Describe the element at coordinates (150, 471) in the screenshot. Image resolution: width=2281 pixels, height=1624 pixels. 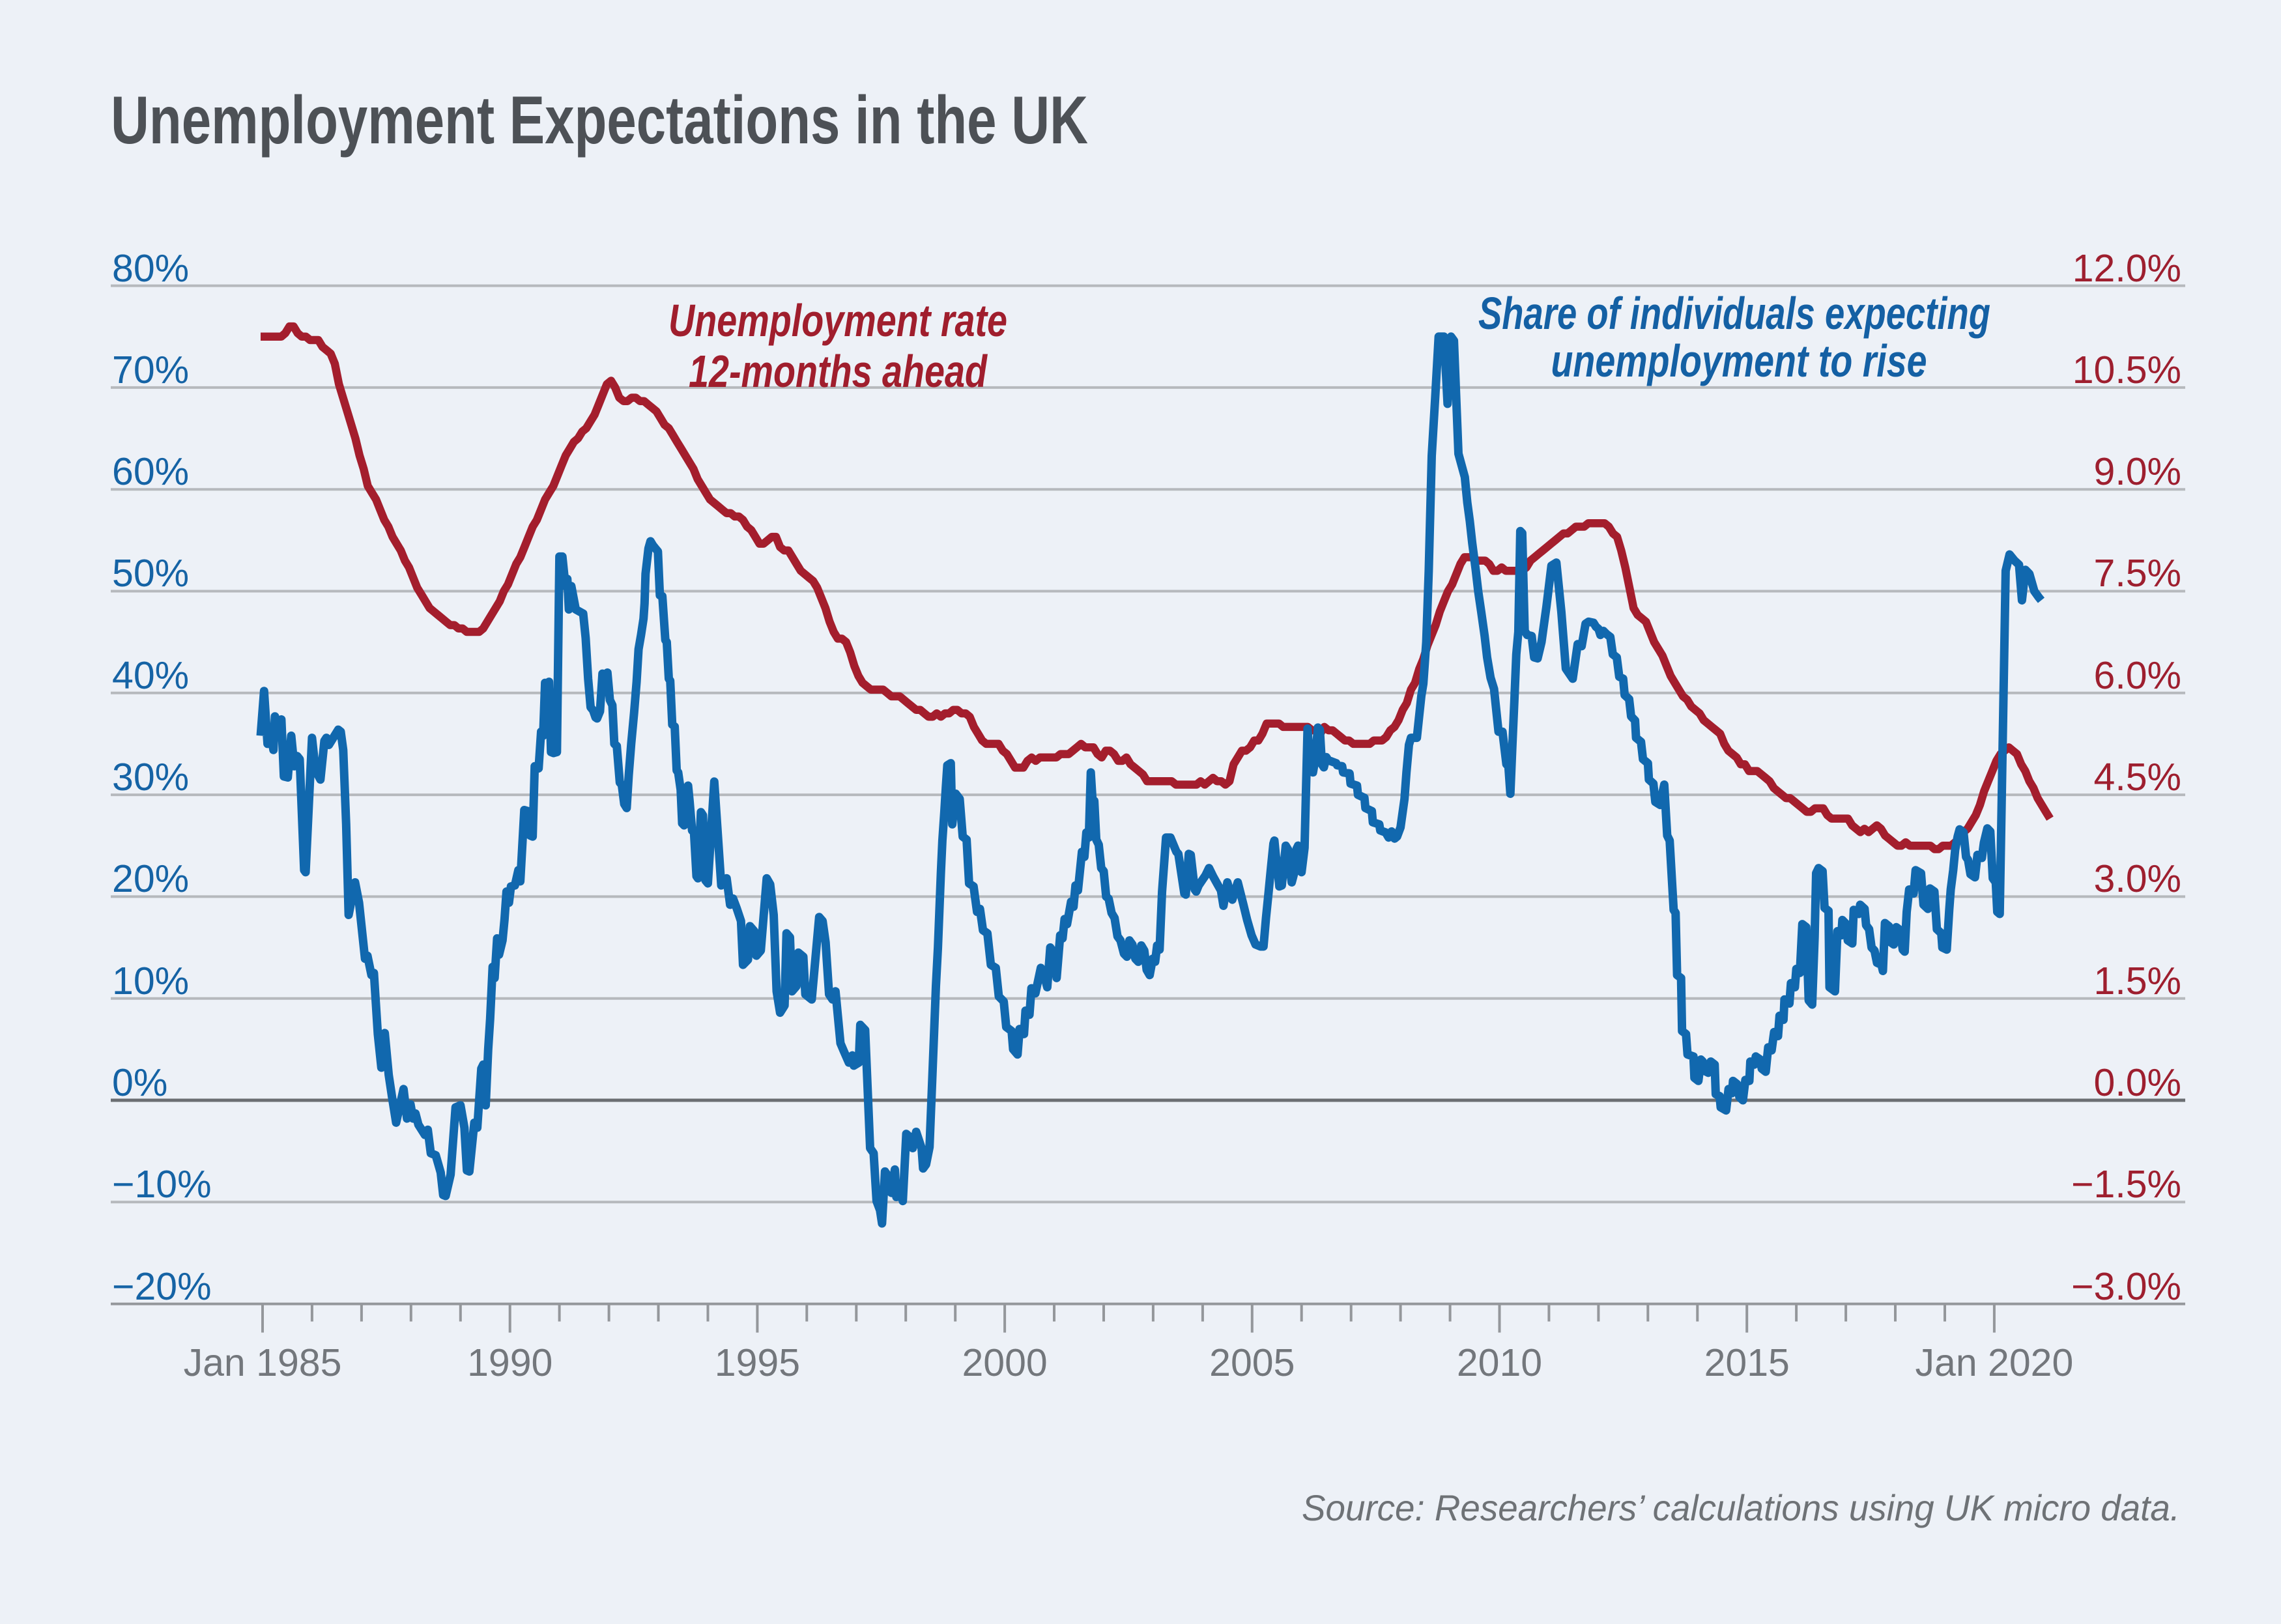
I see `svg-text: 60%` at that location.